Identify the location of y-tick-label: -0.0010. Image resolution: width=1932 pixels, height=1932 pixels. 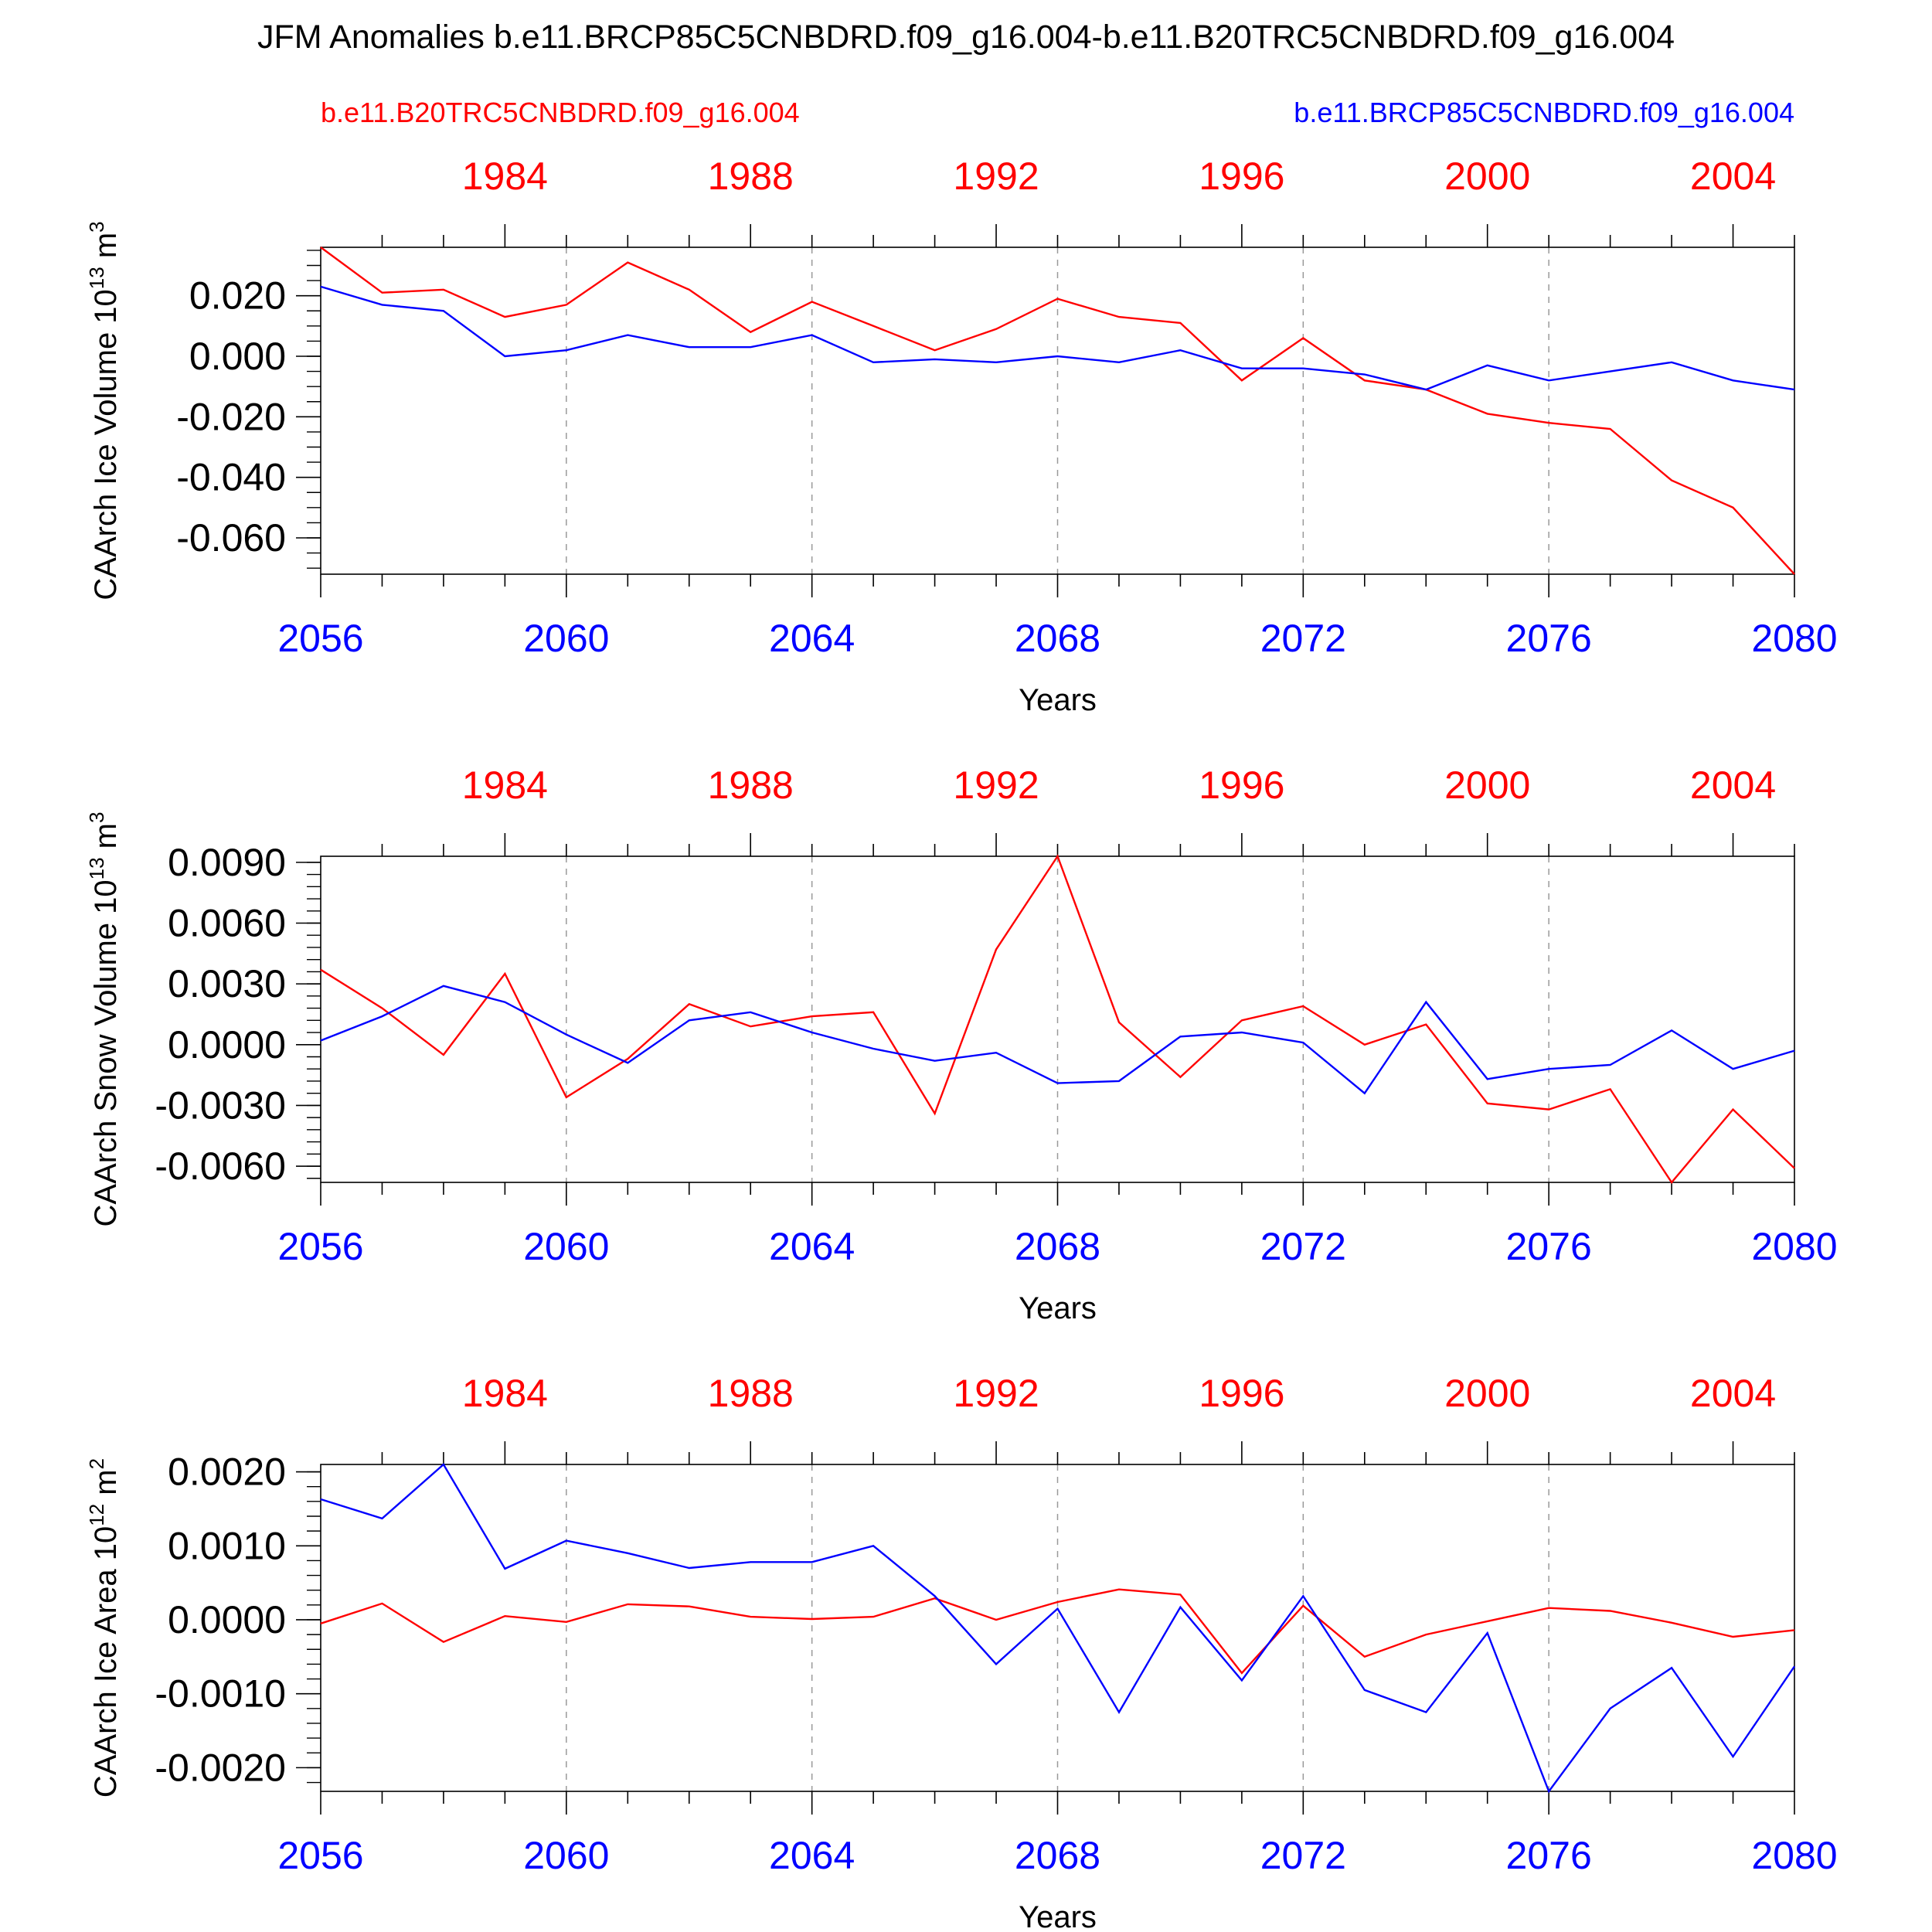
(221, 1694).